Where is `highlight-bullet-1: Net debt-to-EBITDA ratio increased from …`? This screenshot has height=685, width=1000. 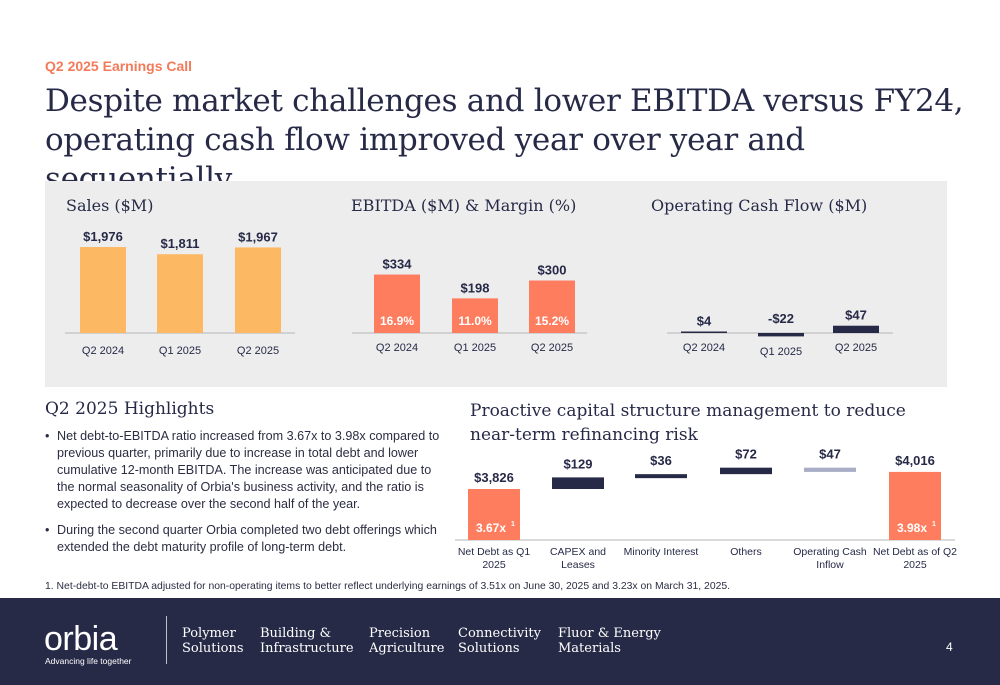
highlight-bullet-1: Net debt-to-EBITDA ratio increased from … is located at coordinates (245, 470).